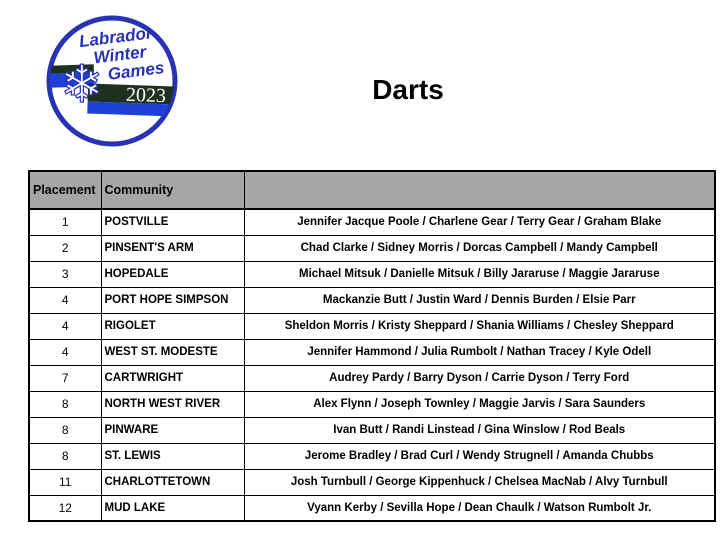  Describe the element at coordinates (479, 190) in the screenshot. I see `col-header-players` at that location.